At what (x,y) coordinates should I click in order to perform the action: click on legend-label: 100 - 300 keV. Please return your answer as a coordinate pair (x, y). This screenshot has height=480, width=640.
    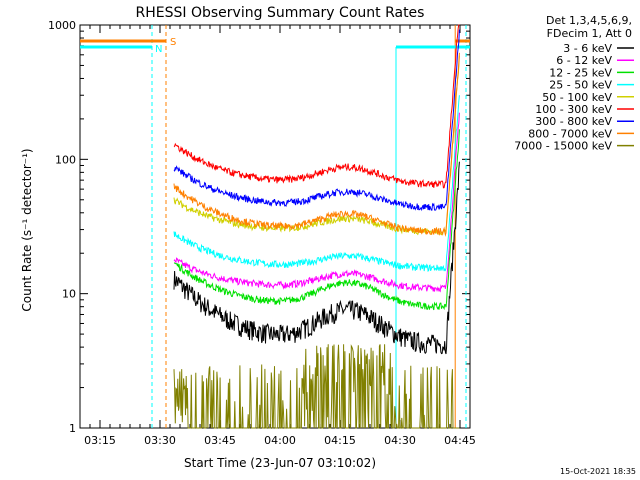
    Looking at the image, I should click on (573, 109).